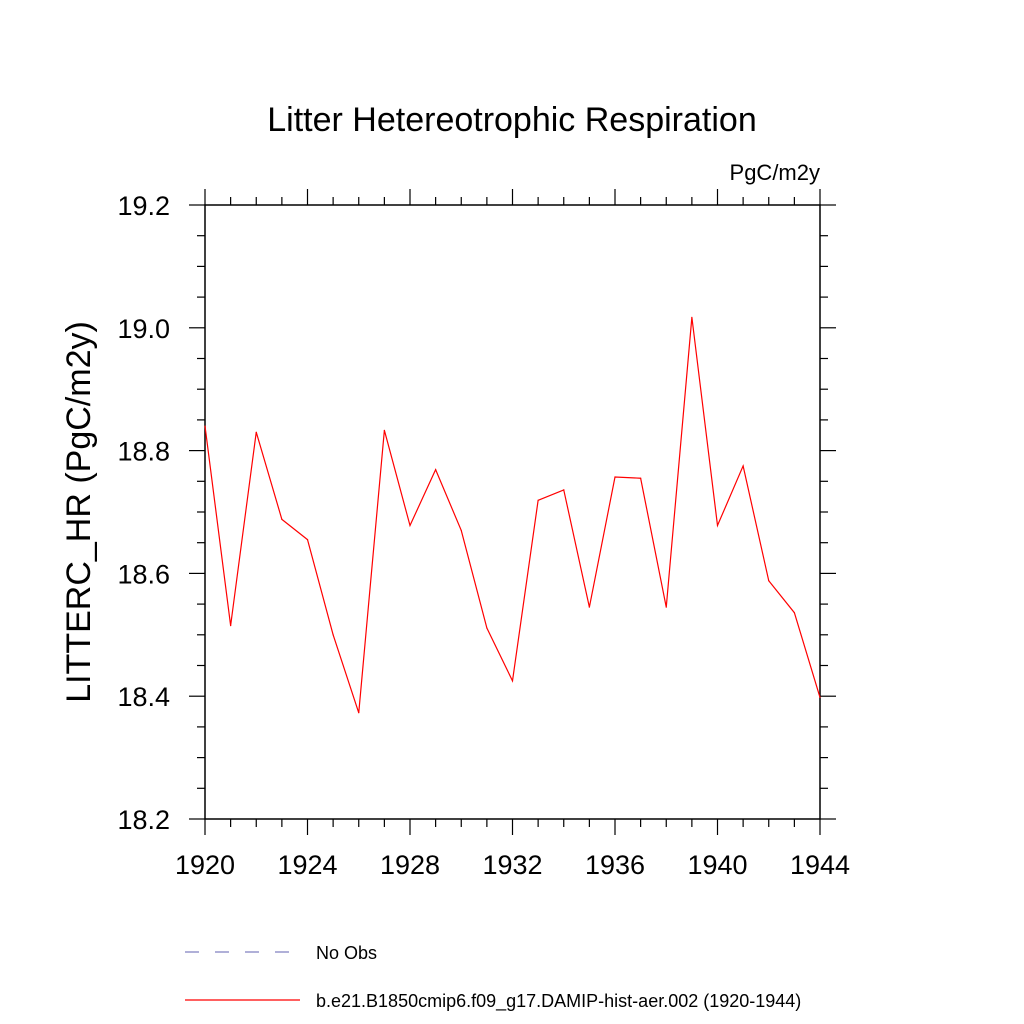 This screenshot has width=1024, height=1024. Describe the element at coordinates (79, 512) in the screenshot. I see `y-axis-label: LITTERC_HR (PgC/m2y)` at that location.